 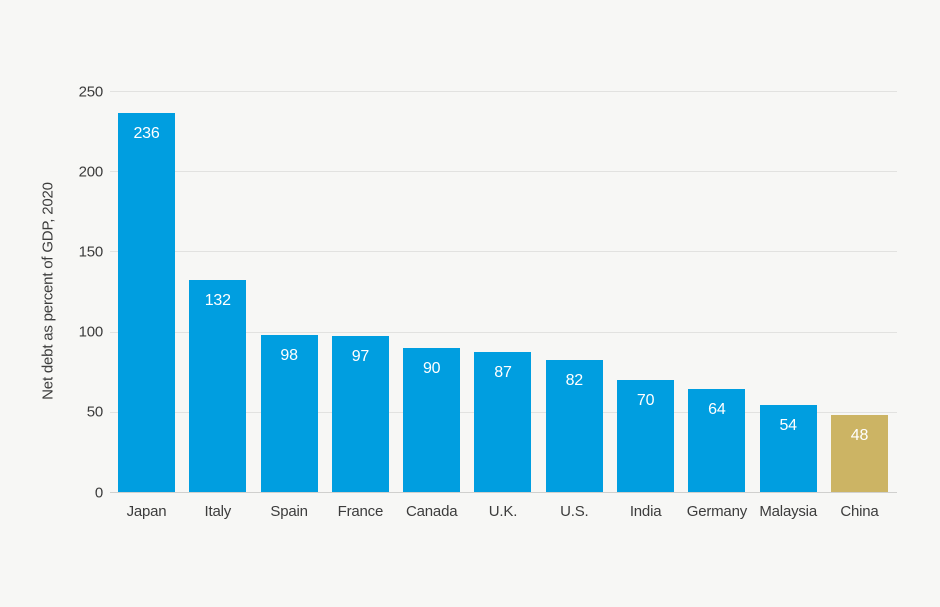 What do you see at coordinates (91, 252) in the screenshot?
I see `y-axis-tick-label: 150` at bounding box center [91, 252].